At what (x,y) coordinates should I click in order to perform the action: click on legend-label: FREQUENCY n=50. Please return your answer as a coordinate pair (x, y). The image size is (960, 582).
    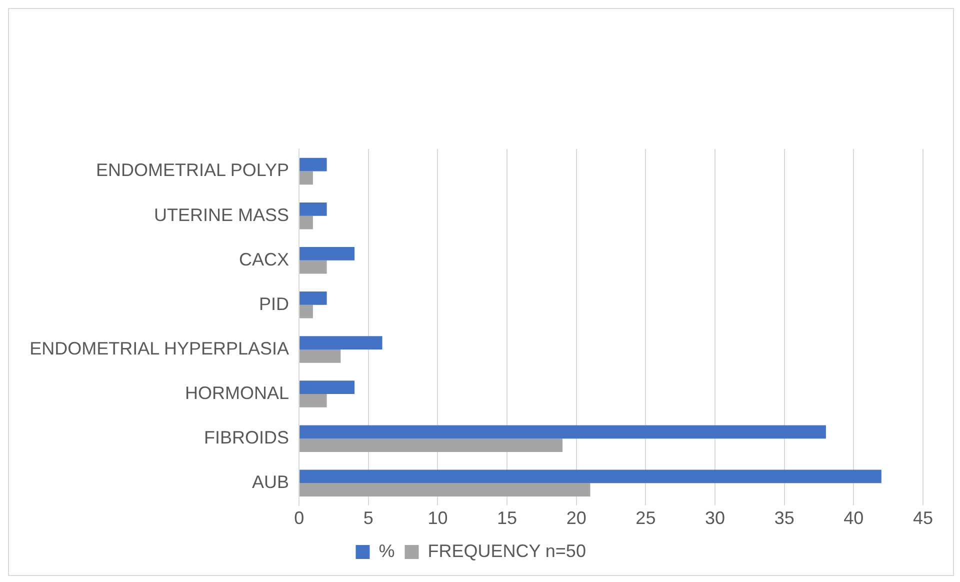
    Looking at the image, I should click on (507, 550).